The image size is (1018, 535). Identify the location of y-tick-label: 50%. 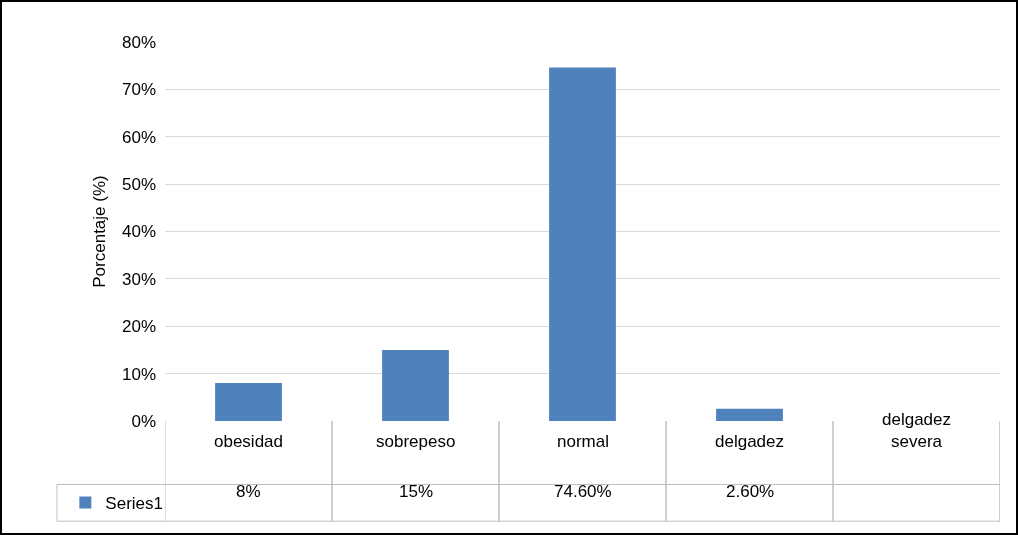
(138, 185).